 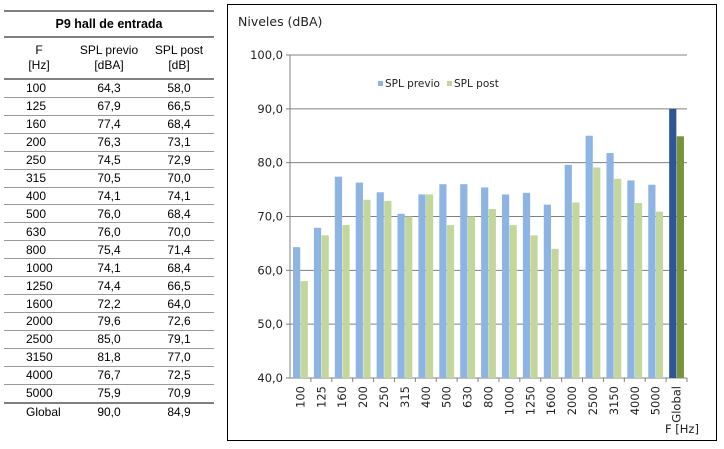 What do you see at coordinates (300, 397) in the screenshot?
I see `x-tick-label: 100` at bounding box center [300, 397].